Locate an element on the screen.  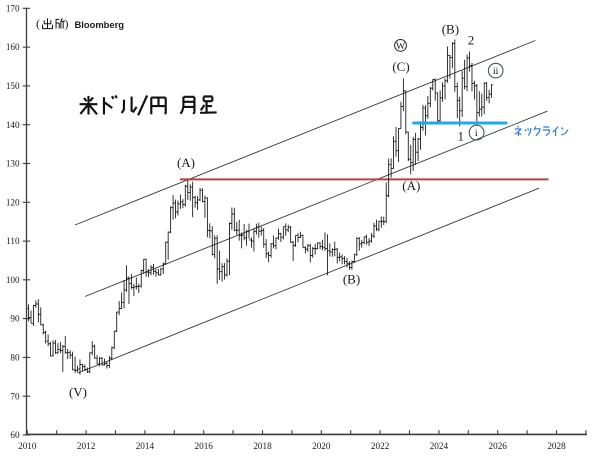
svg-text: W is located at coordinates (401, 46).